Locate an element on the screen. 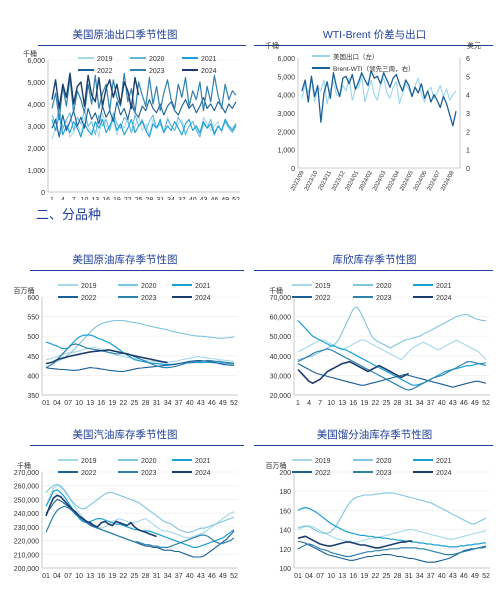 The width and height of the screenshot is (499, 602). unit-label: 百万桶 is located at coordinates (24, 290).